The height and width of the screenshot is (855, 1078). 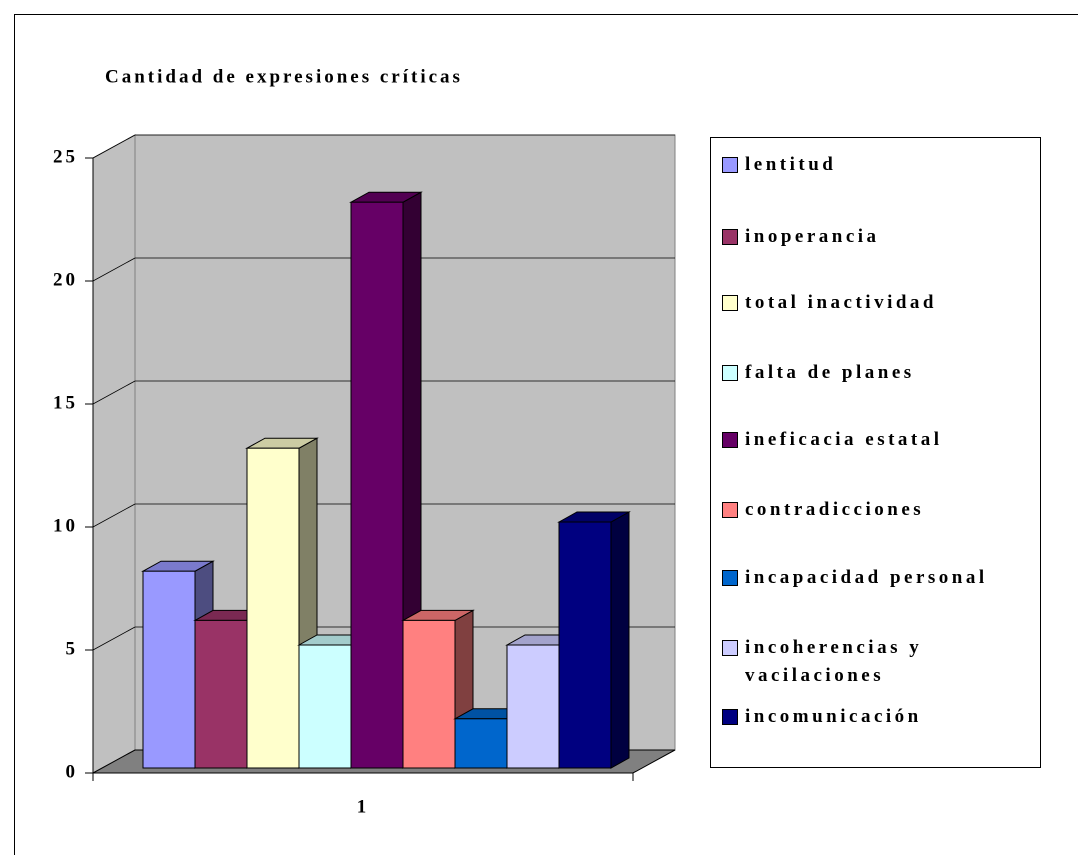 I want to click on chart-title: Cantidad de expresiones críticas, so click(x=284, y=76).